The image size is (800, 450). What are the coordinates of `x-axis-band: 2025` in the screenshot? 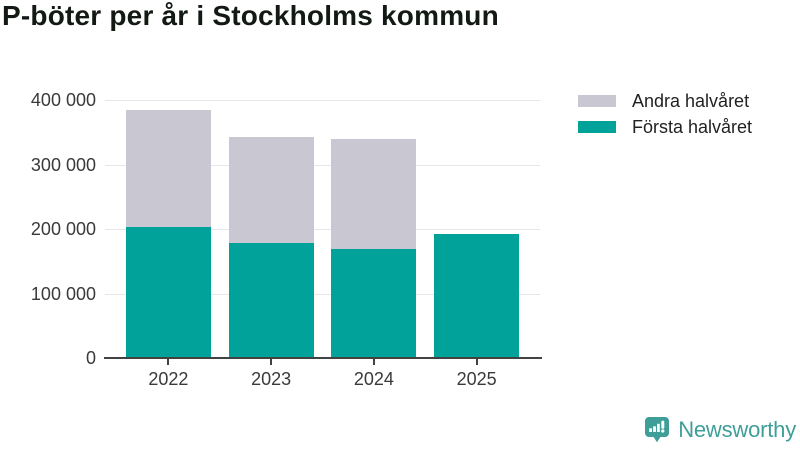 It's located at (476, 379).